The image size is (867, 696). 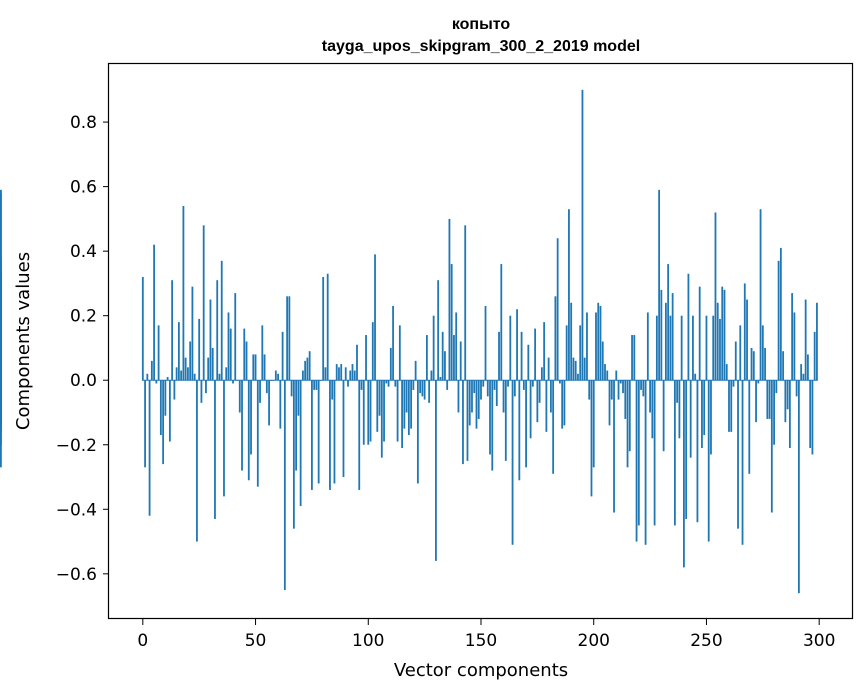 I want to click on y-axis-label: Components values, so click(x=23, y=341).